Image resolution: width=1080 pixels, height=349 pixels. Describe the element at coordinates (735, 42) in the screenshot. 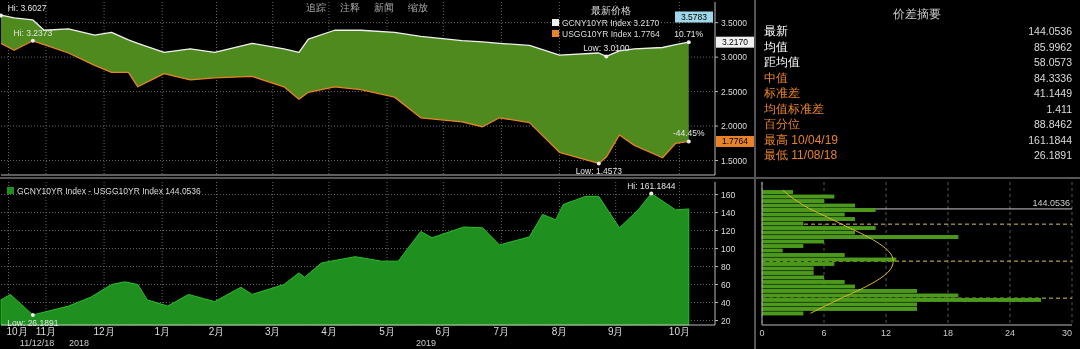

I see `text: 3.2170` at that location.